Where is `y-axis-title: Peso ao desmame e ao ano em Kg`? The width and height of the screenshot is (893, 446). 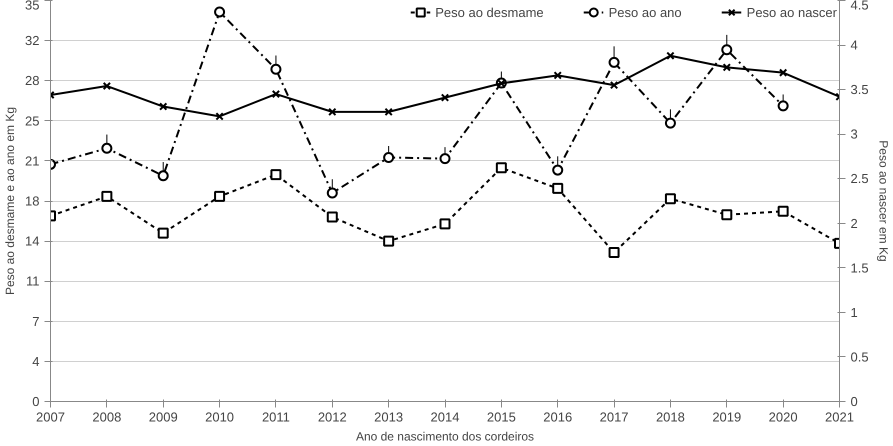 y-axis-title: Peso ao desmame e ao ano em Kg is located at coordinates (10, 201).